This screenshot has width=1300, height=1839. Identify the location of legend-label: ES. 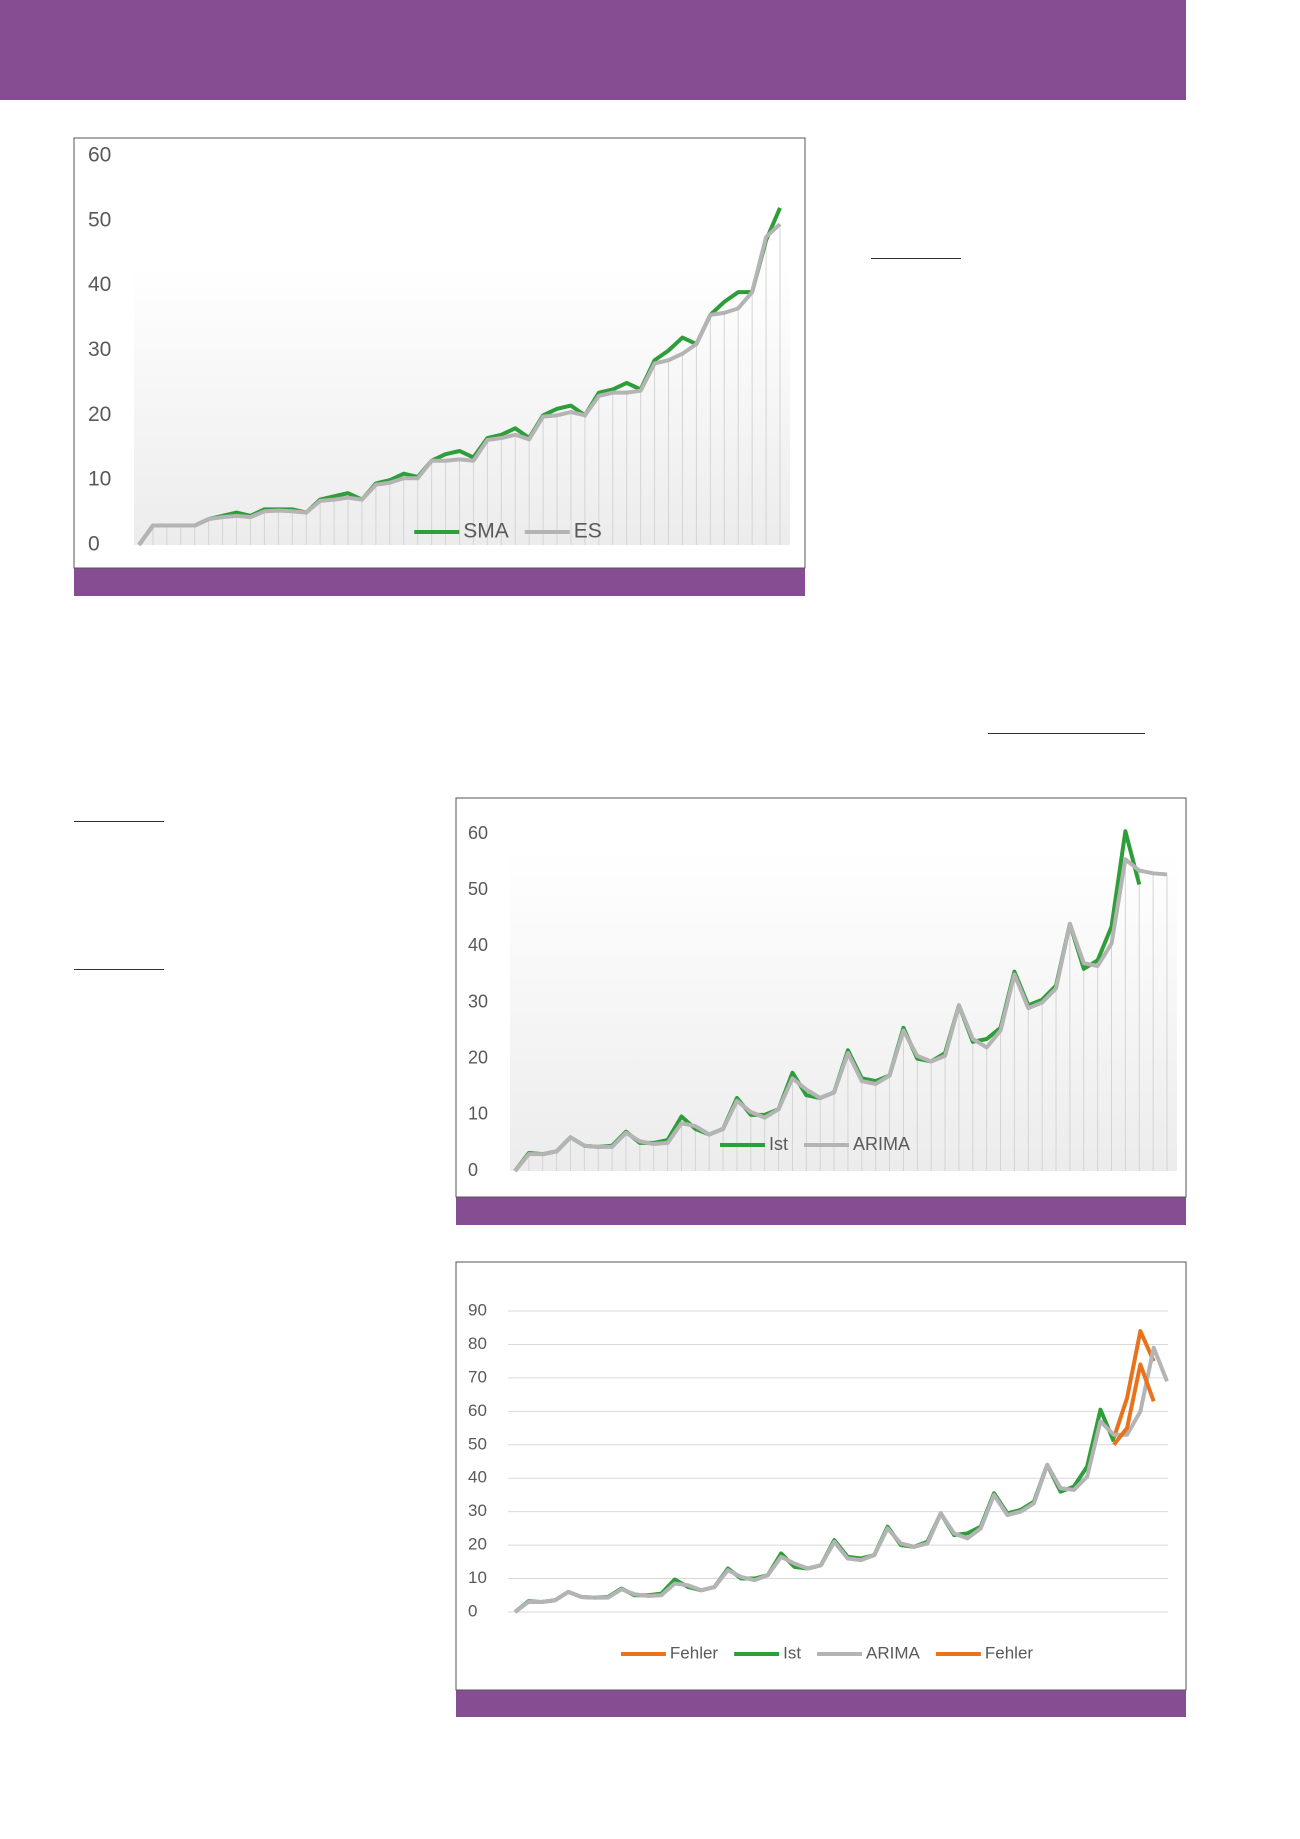
(588, 531).